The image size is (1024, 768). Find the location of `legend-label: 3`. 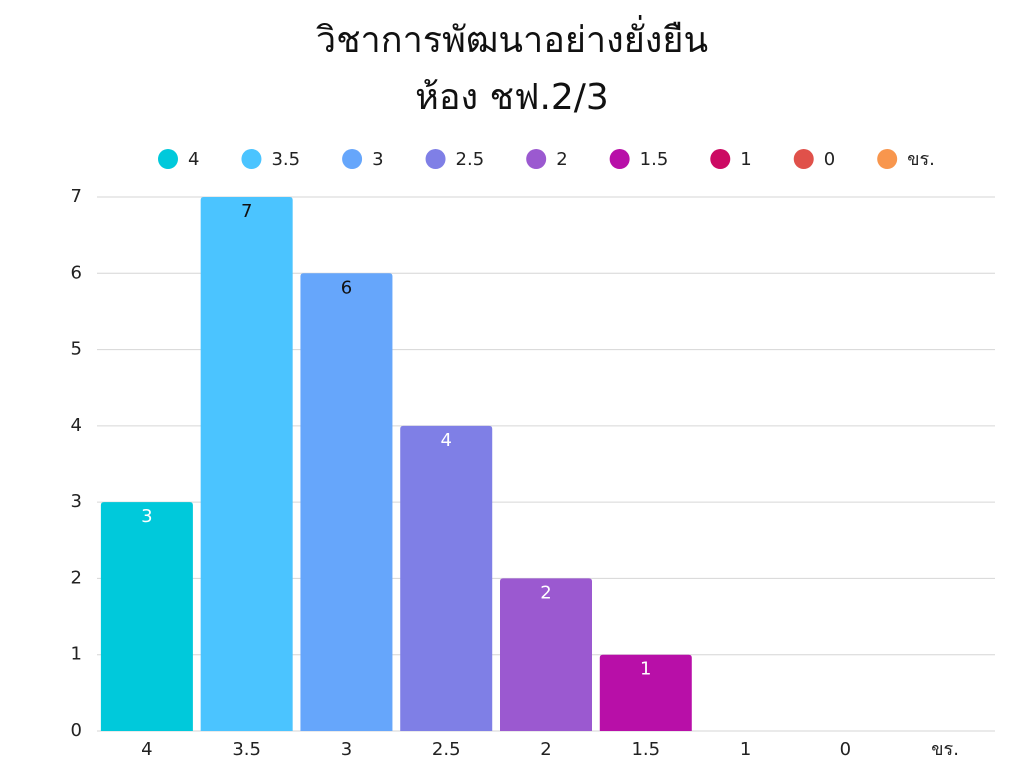

legend-label: 3 is located at coordinates (377, 159).